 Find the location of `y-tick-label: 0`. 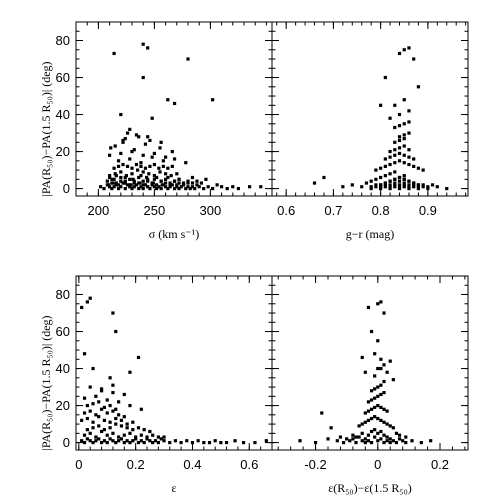

y-tick-label: 0 is located at coordinates (66, 442).